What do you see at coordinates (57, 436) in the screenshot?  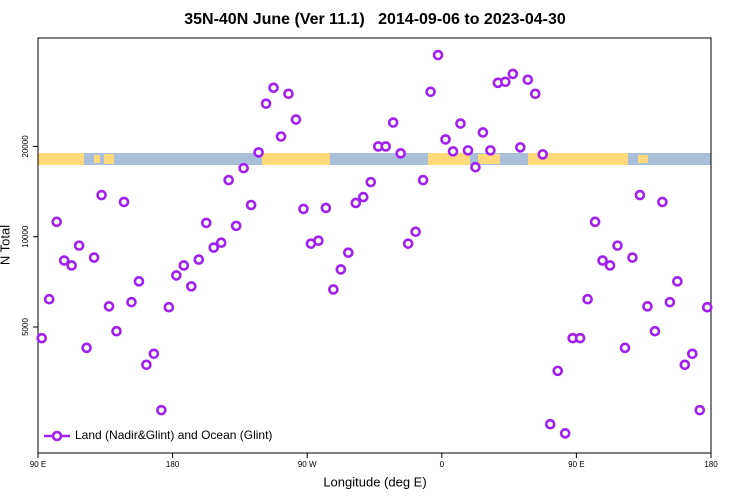 I see `legend-marker` at bounding box center [57, 436].